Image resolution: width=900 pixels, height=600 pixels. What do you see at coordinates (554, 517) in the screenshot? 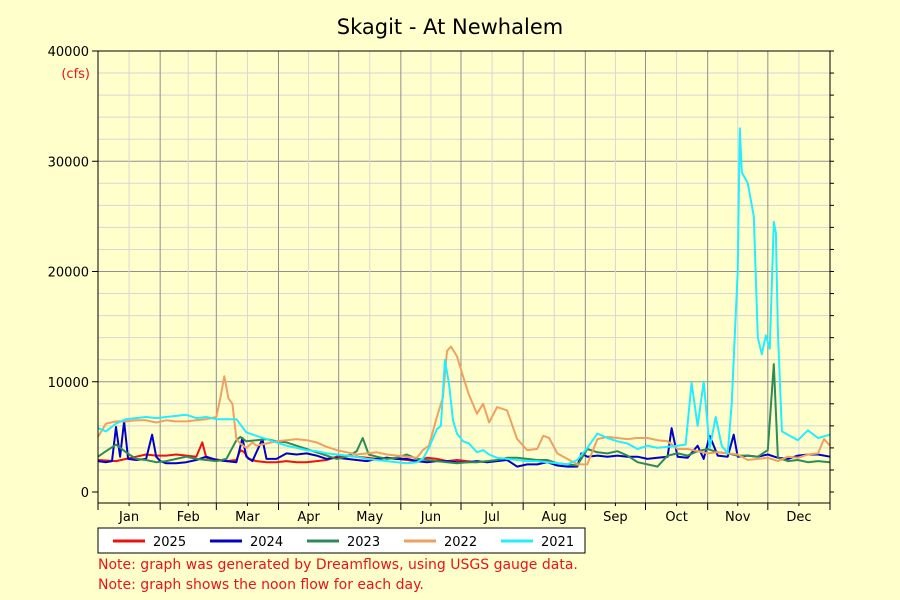
I see `x-tick-label: Aug` at bounding box center [554, 517].